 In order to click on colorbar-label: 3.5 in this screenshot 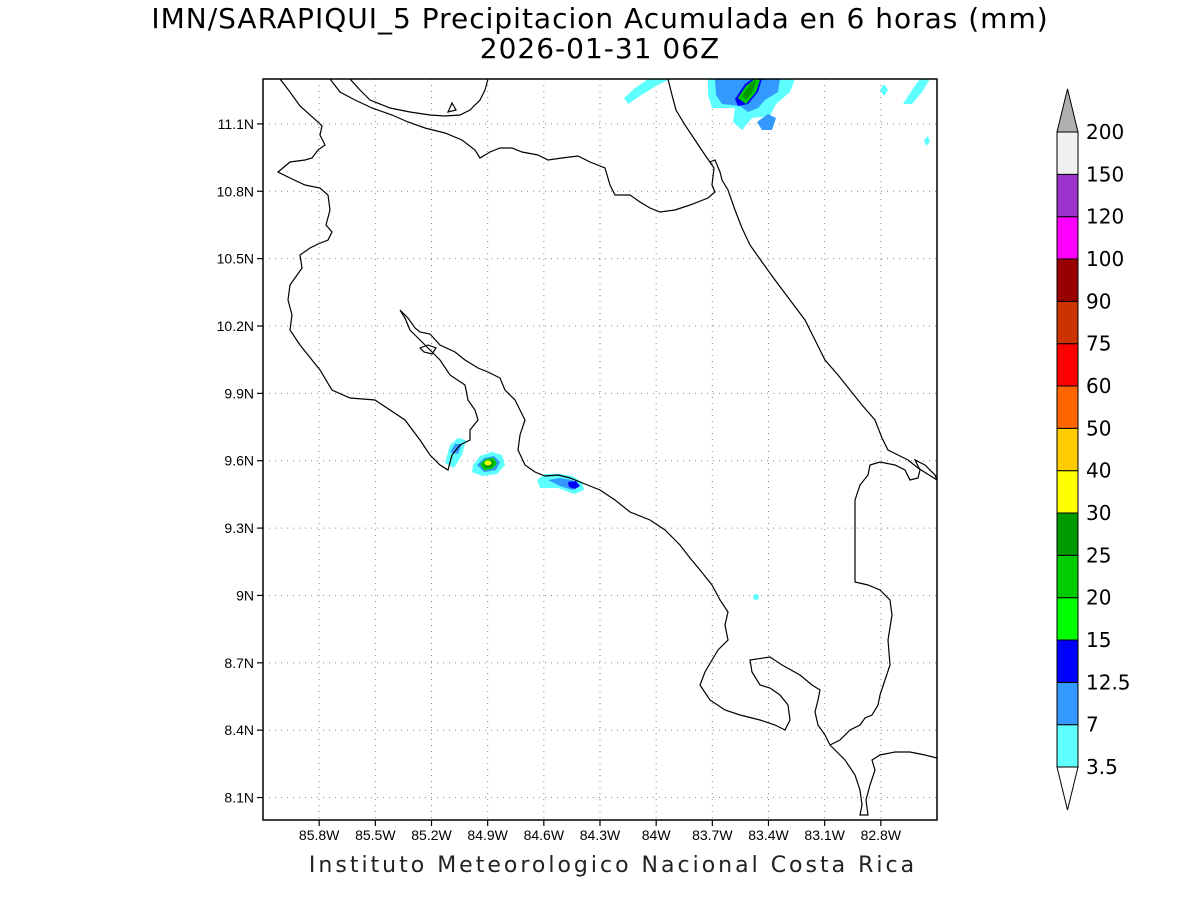, I will do `click(1102, 767)`.